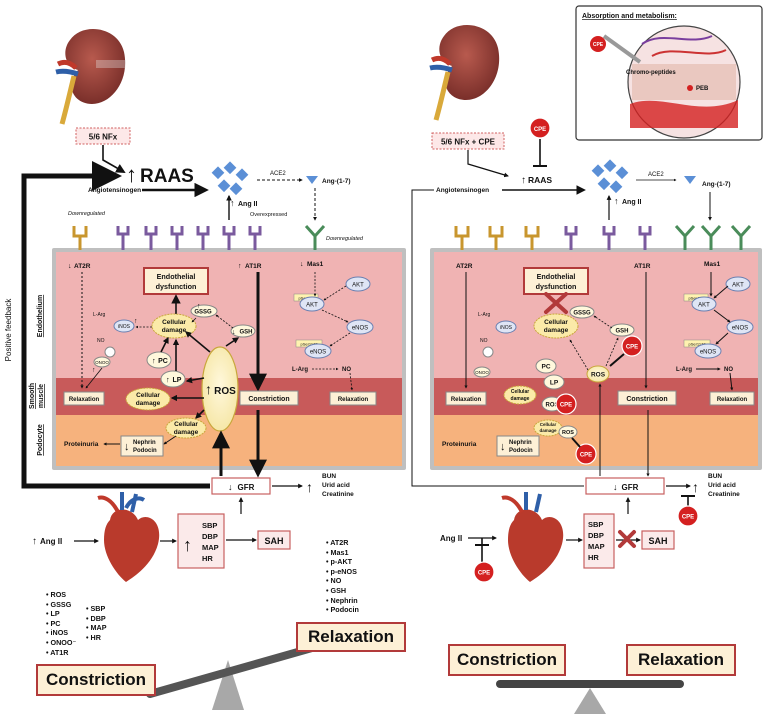 The image size is (769, 718). I want to click on list-item: MAP, so click(96, 628).